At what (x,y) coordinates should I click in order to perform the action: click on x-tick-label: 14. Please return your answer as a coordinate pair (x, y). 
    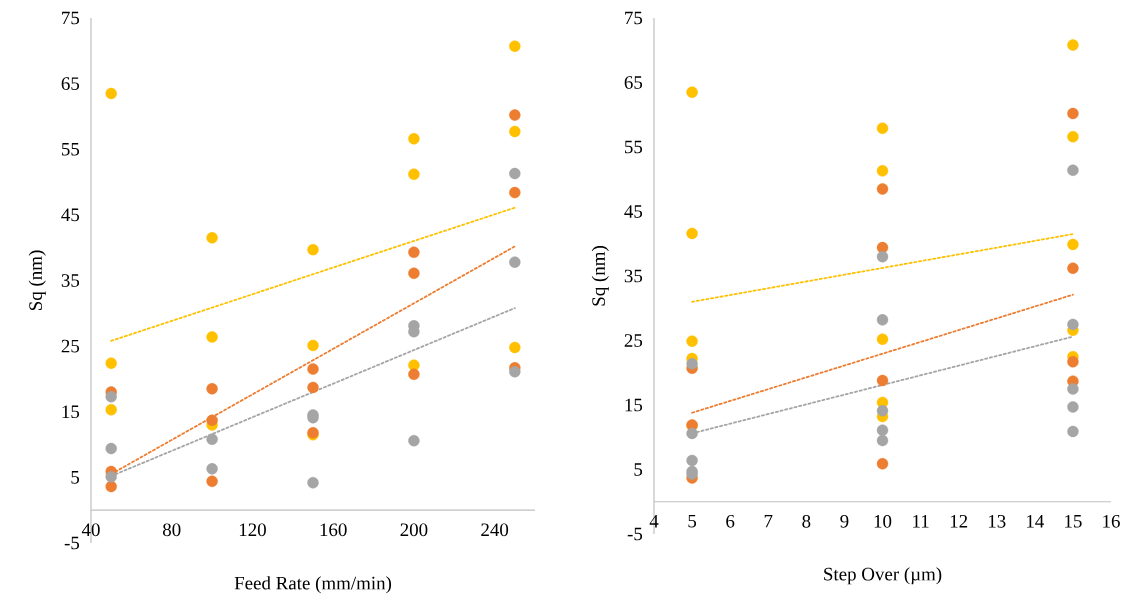
    Looking at the image, I should click on (1036, 521).